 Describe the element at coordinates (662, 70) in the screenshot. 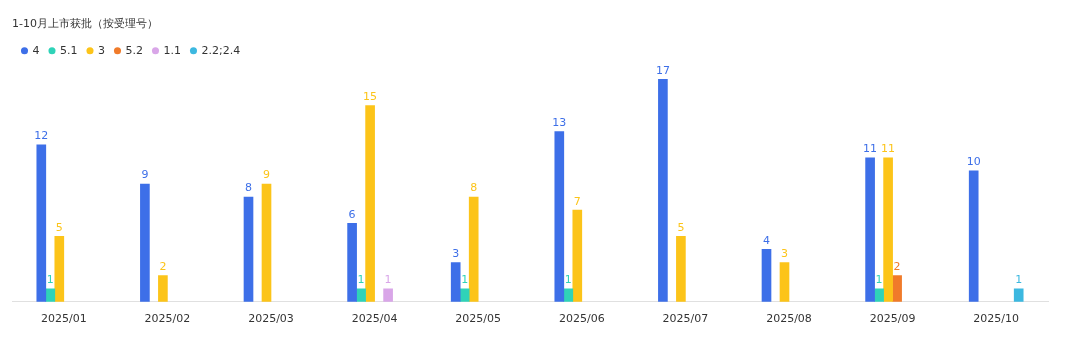

I see `data-label: 17` at that location.